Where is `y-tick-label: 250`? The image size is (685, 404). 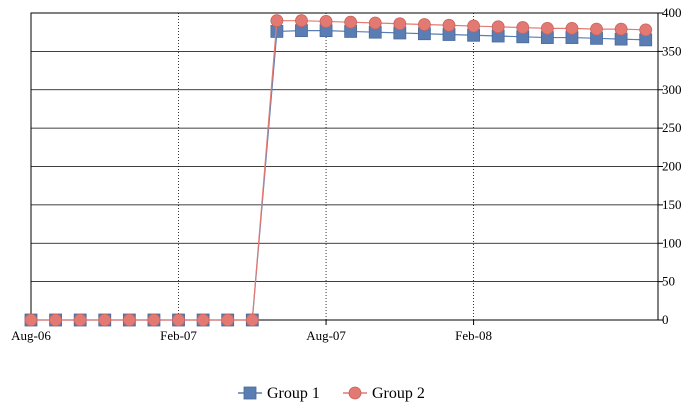 y-tick-label: 250 is located at coordinates (672, 127).